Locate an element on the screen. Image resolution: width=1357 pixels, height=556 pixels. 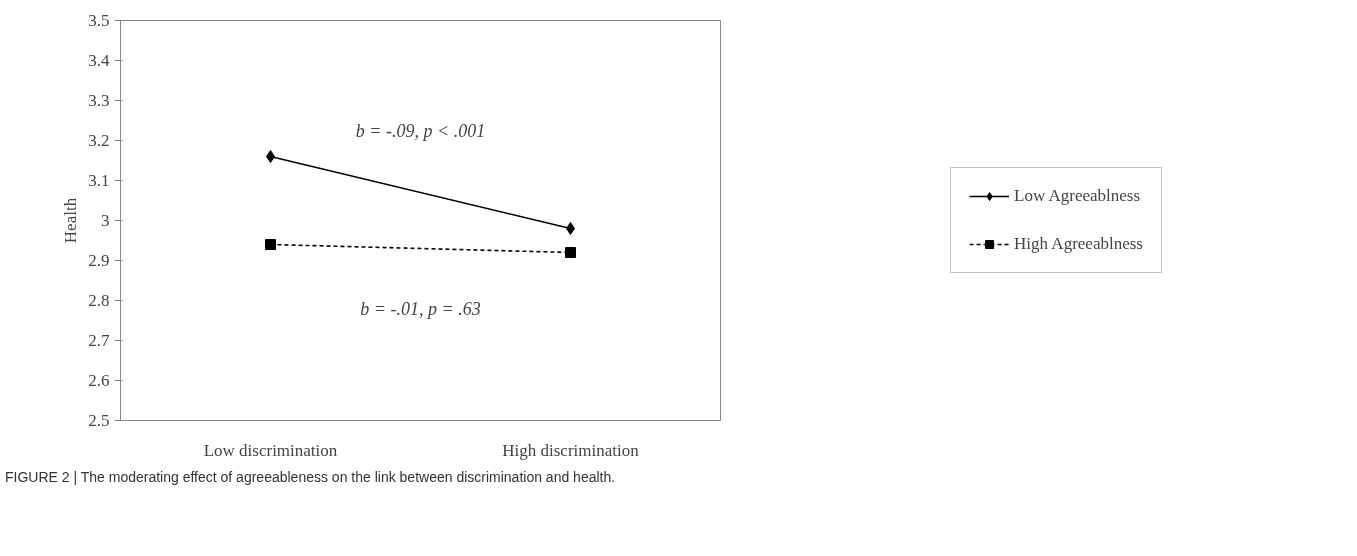
y-axis-title: Health is located at coordinates (71, 220).